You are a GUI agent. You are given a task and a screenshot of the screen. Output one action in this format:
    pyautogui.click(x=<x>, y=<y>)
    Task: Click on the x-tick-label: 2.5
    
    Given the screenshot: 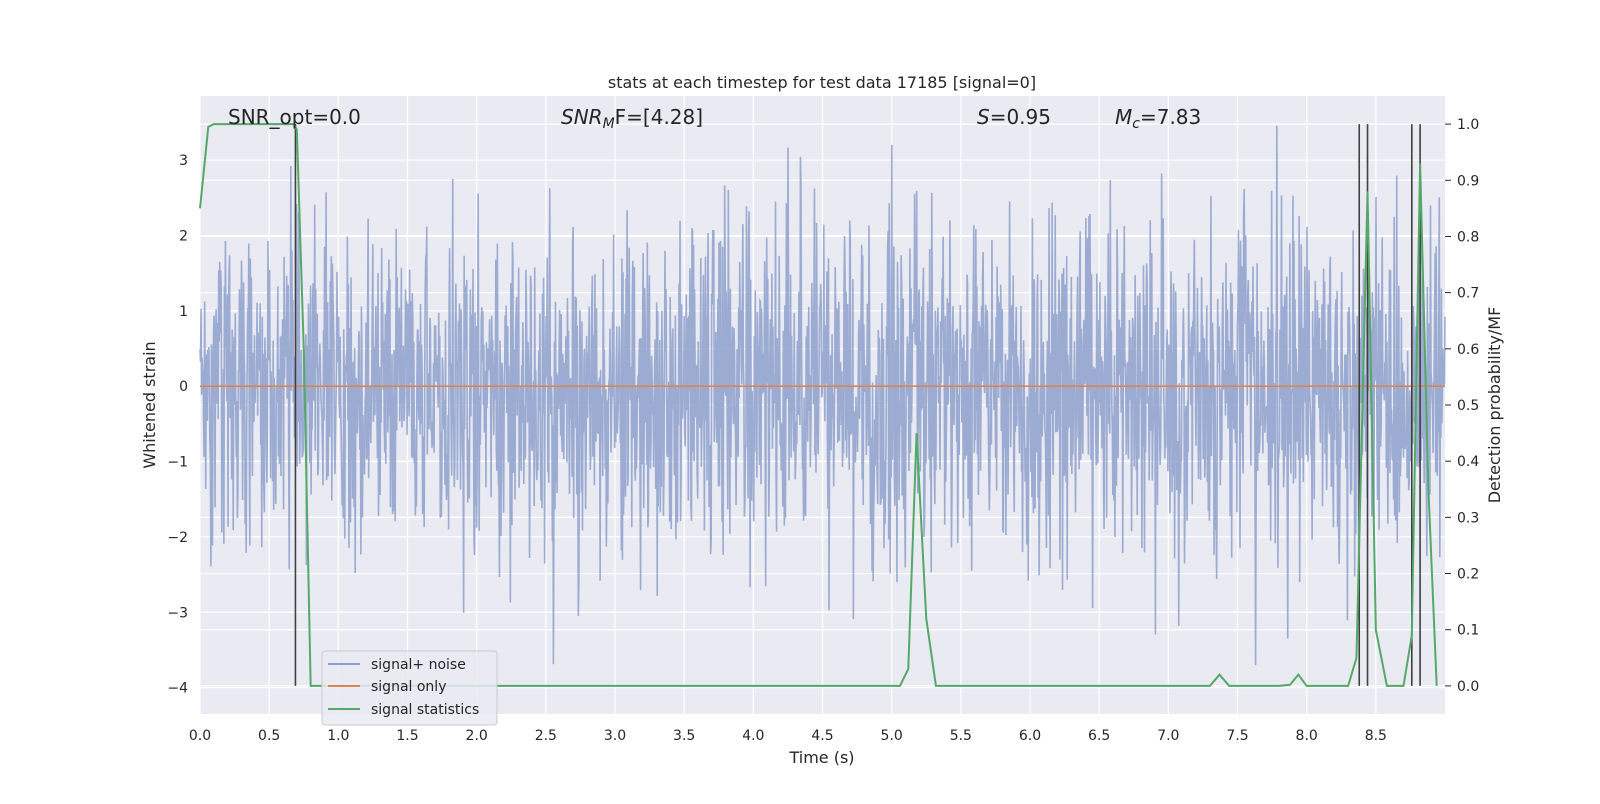 What is the action you would take?
    pyautogui.click(x=546, y=736)
    